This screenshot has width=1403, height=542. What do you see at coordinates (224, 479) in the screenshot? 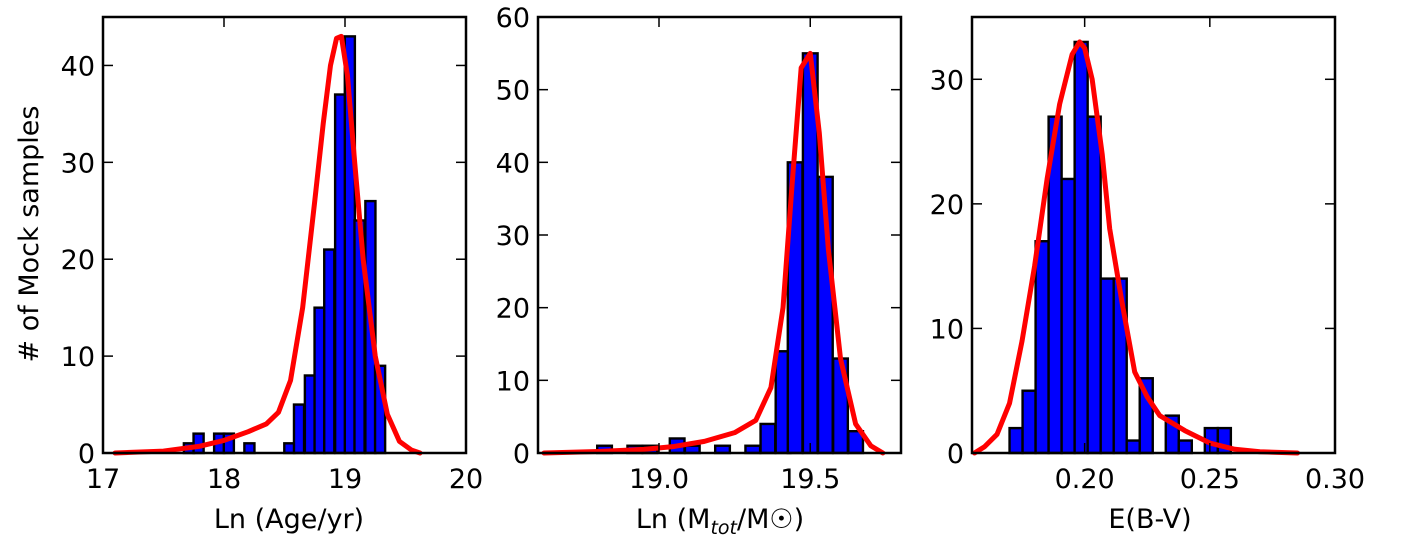
I see `x-tick-label: 18` at bounding box center [224, 479].